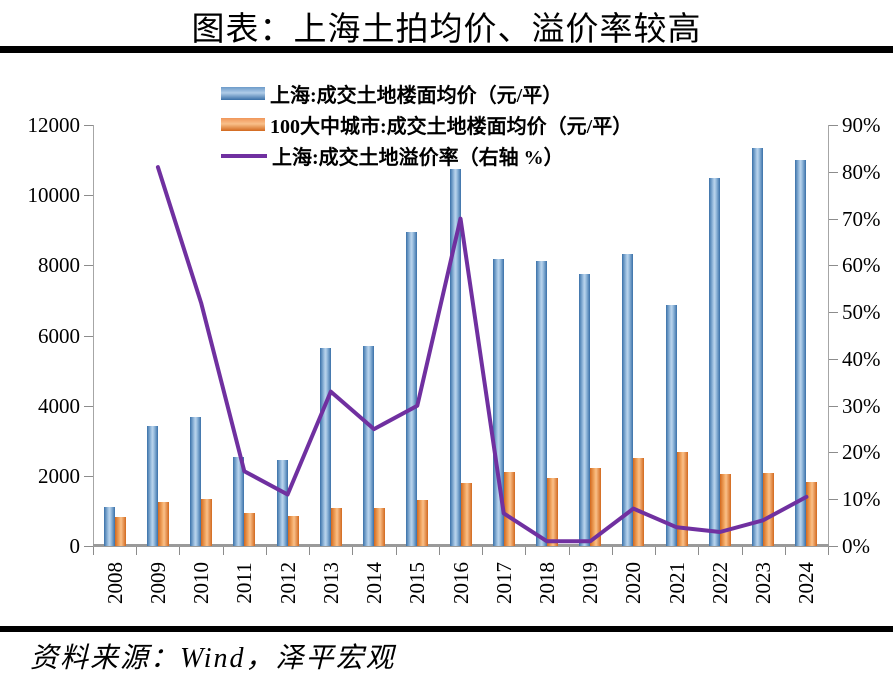 This screenshot has height=683, width=893. Describe the element at coordinates (451, 127) in the screenshot. I see `legend-label: 100大中城市:成交土地楼面均价（元/平）` at that location.